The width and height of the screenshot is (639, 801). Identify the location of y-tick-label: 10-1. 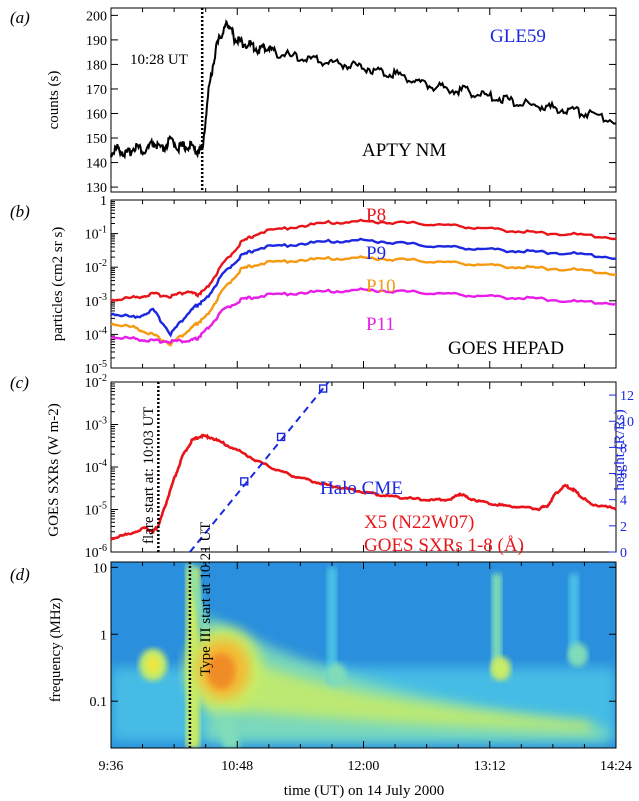
(96, 234).